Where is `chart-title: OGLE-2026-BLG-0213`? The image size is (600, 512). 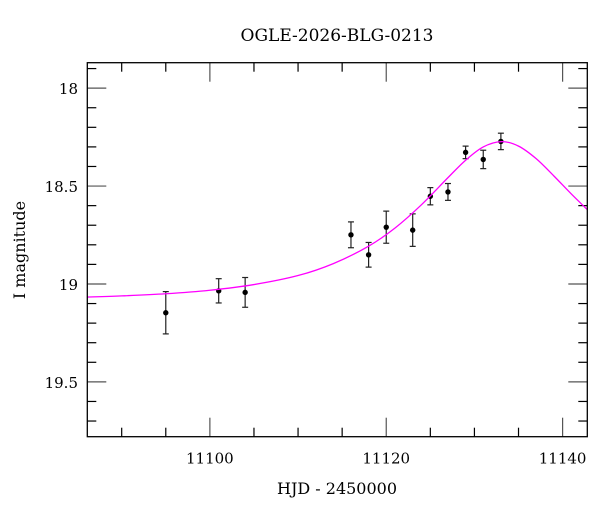
chart-title: OGLE-2026-BLG-0213 is located at coordinates (337, 36).